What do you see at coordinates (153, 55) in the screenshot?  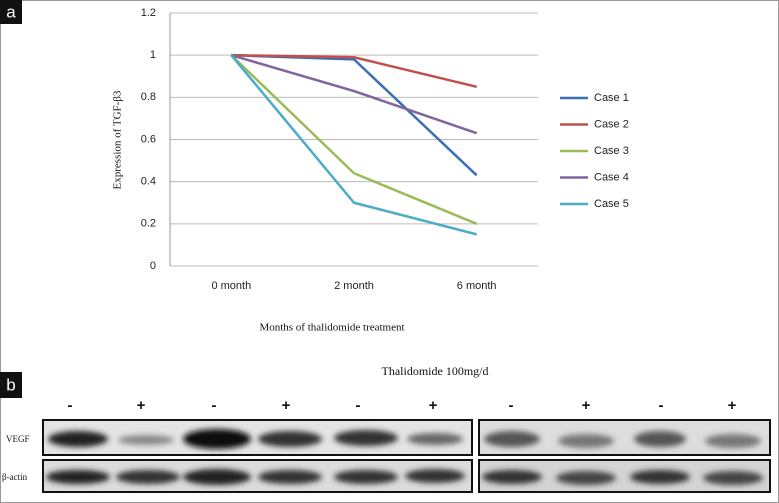 I see `y-tick-label: 1` at bounding box center [153, 55].